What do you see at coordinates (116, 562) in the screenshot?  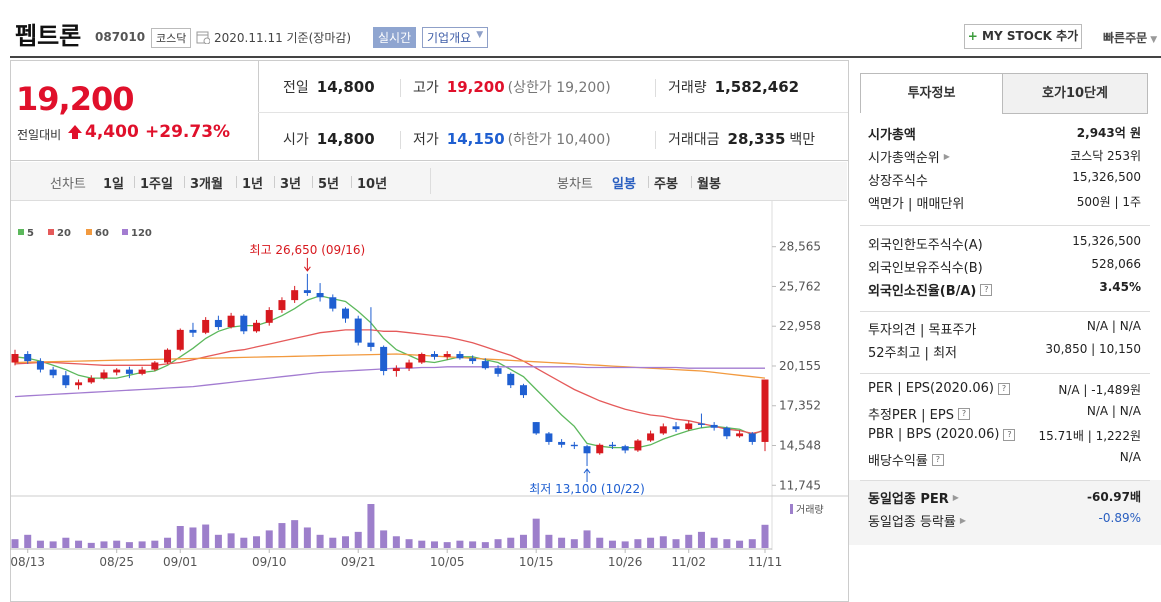 I see `x-tick-label: 08/25` at bounding box center [116, 562].